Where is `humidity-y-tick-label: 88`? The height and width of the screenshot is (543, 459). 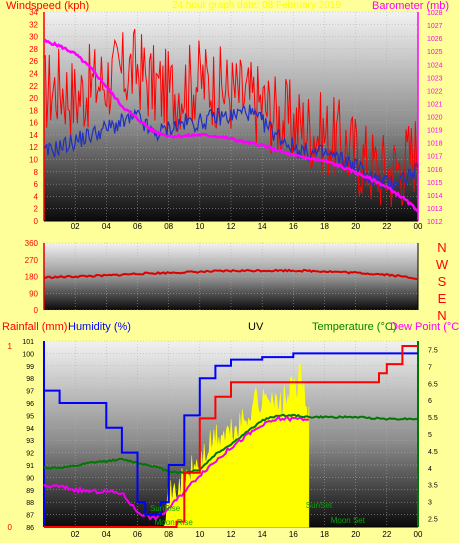 humidity-y-tick-label: 88 is located at coordinates (30, 503).